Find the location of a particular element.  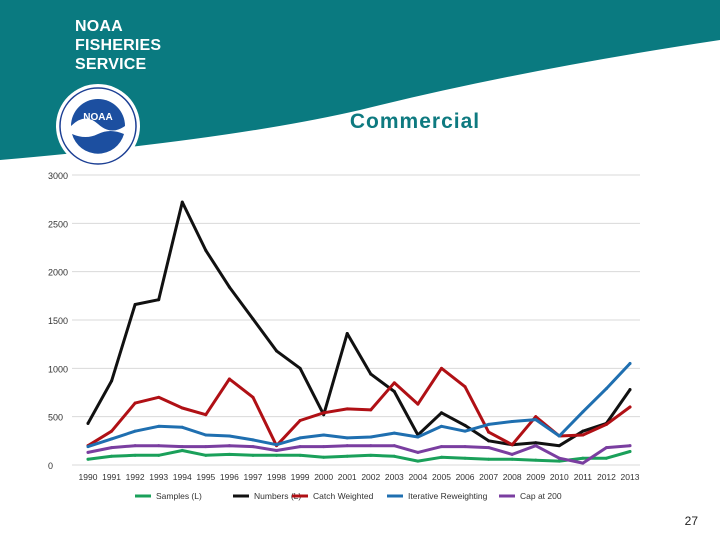

x-tick-label: 2008 is located at coordinates (512, 477).